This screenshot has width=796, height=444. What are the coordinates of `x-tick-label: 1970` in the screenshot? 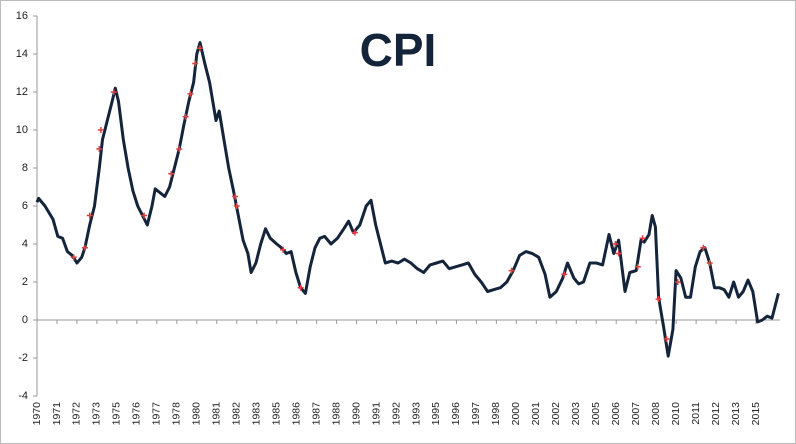 It's located at (37, 414).